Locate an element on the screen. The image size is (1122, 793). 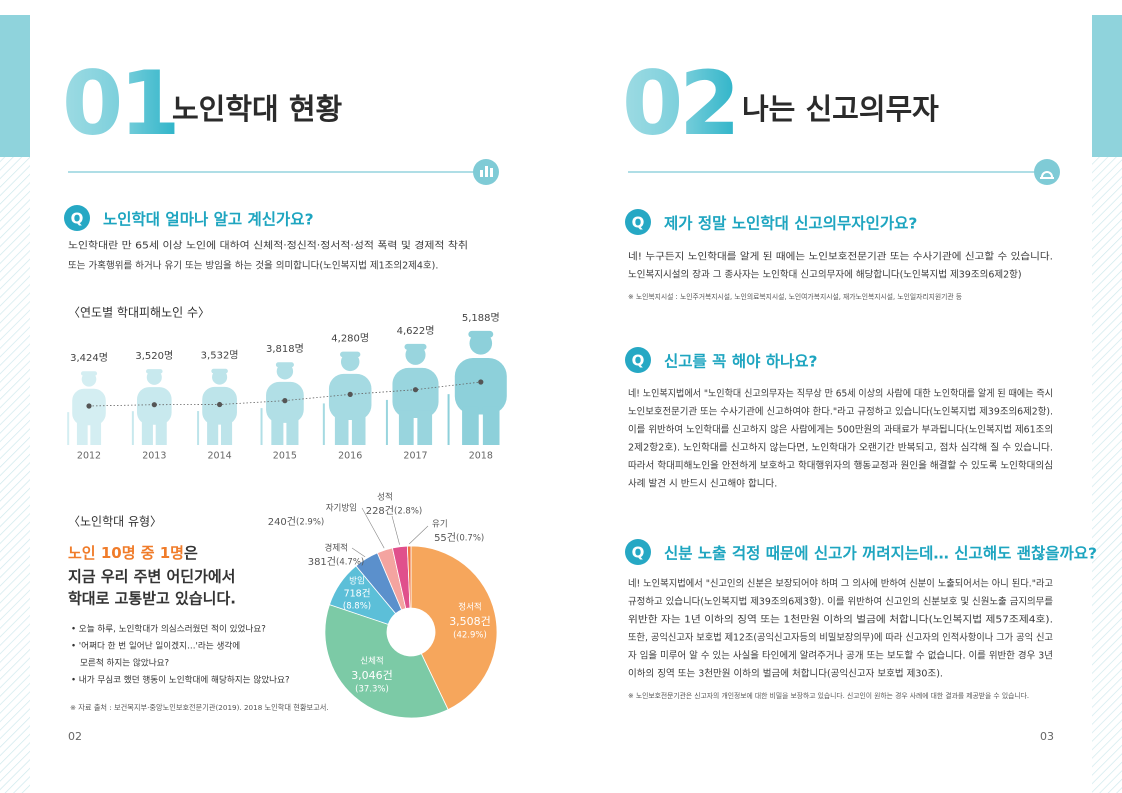
question-heading: 노인학대 얼마나 알고 계신가요? is located at coordinates (208, 219).